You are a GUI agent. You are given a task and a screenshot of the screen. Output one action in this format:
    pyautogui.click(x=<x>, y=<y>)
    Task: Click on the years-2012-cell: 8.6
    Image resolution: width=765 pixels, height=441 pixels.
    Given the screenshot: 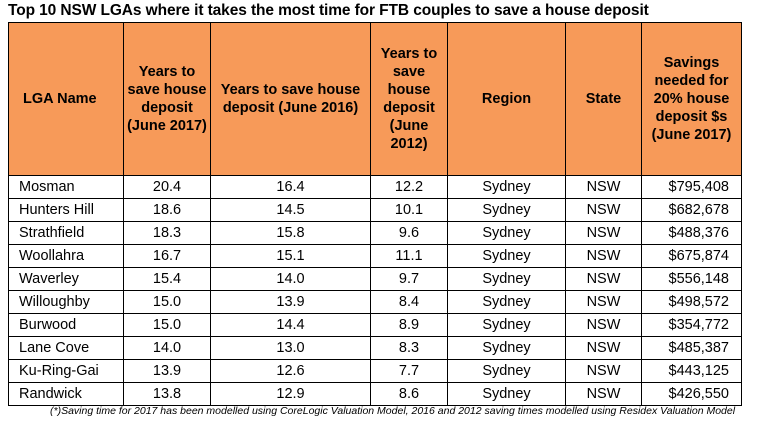 What is the action you would take?
    pyautogui.click(x=409, y=394)
    